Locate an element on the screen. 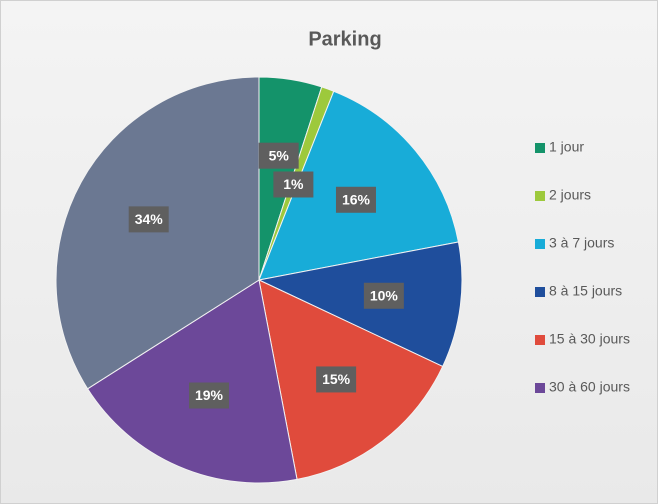  data-label: 1% is located at coordinates (293, 184).